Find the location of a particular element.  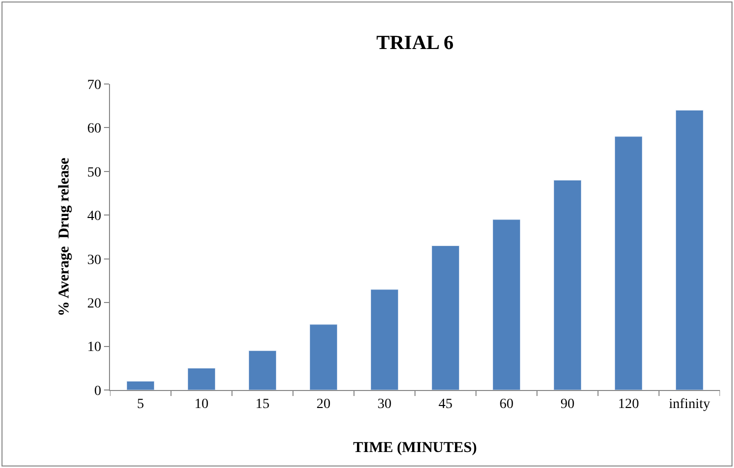

y-tick-label: 60 is located at coordinates (94, 129).